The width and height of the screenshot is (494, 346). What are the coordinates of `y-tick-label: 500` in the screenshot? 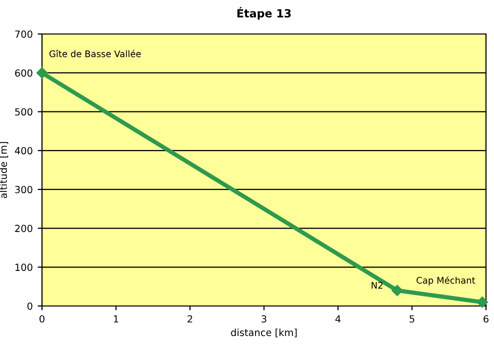 It's located at (23, 112).